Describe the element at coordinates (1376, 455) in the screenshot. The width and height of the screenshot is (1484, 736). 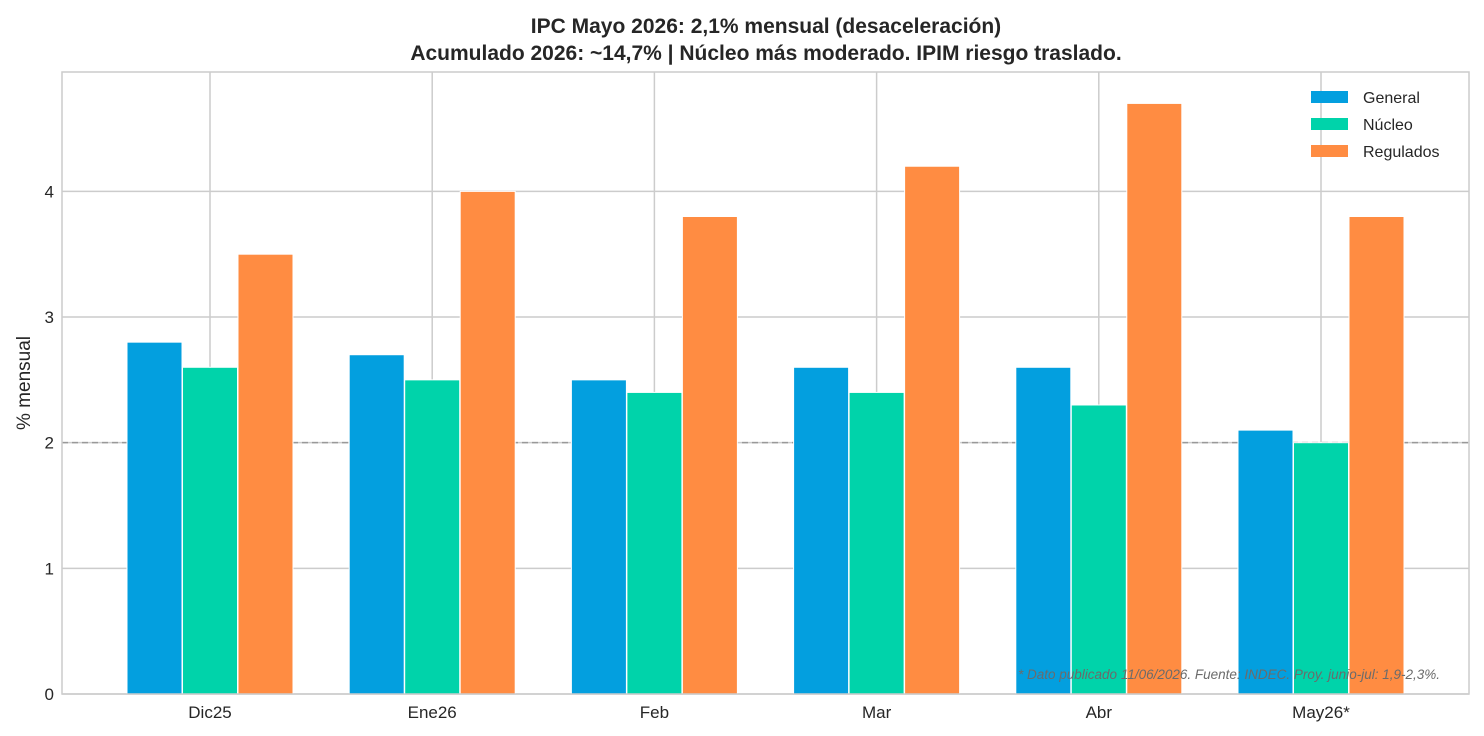
I see `bar-regulados-may26` at that location.